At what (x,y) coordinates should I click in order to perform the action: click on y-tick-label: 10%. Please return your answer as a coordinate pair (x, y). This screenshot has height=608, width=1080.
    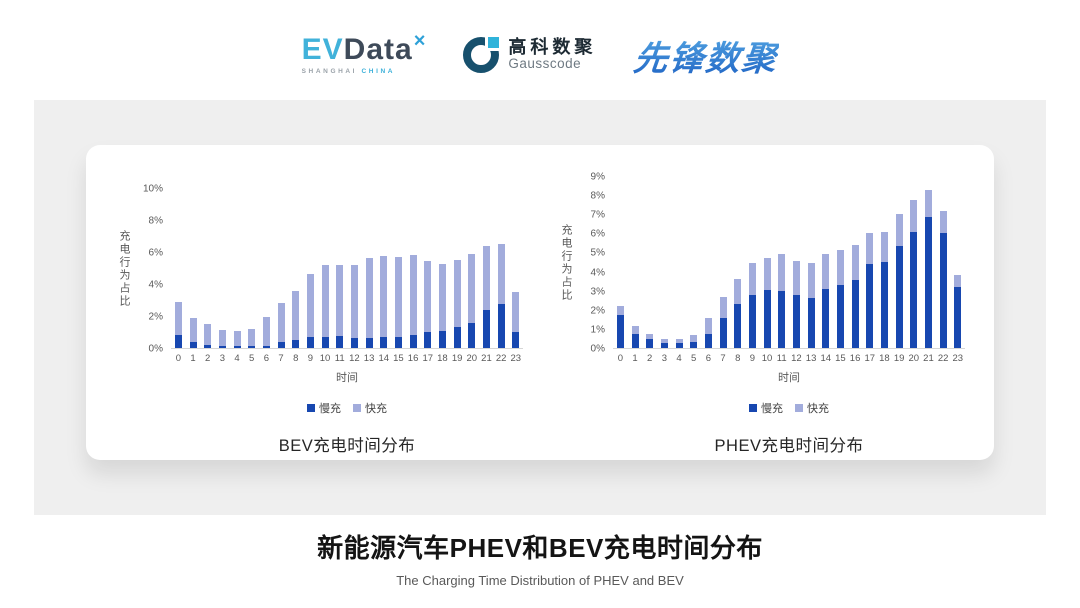
    Looking at the image, I should click on (152, 189).